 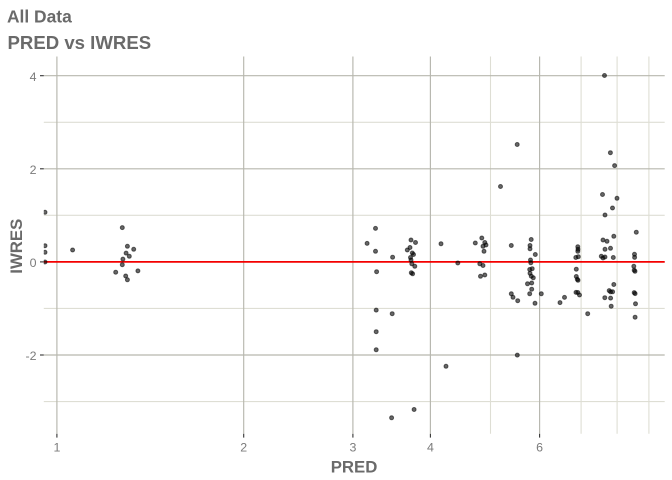 What do you see at coordinates (539, 448) in the screenshot?
I see `svg-text: 6` at bounding box center [539, 448].